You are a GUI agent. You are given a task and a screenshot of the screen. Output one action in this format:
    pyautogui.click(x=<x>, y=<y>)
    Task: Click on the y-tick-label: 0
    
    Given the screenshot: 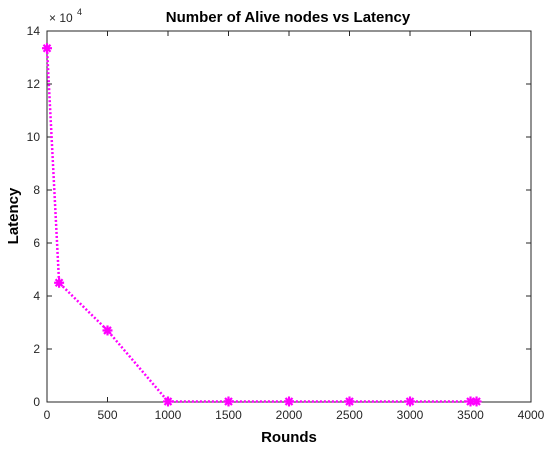 What is the action you would take?
    pyautogui.click(x=36, y=402)
    